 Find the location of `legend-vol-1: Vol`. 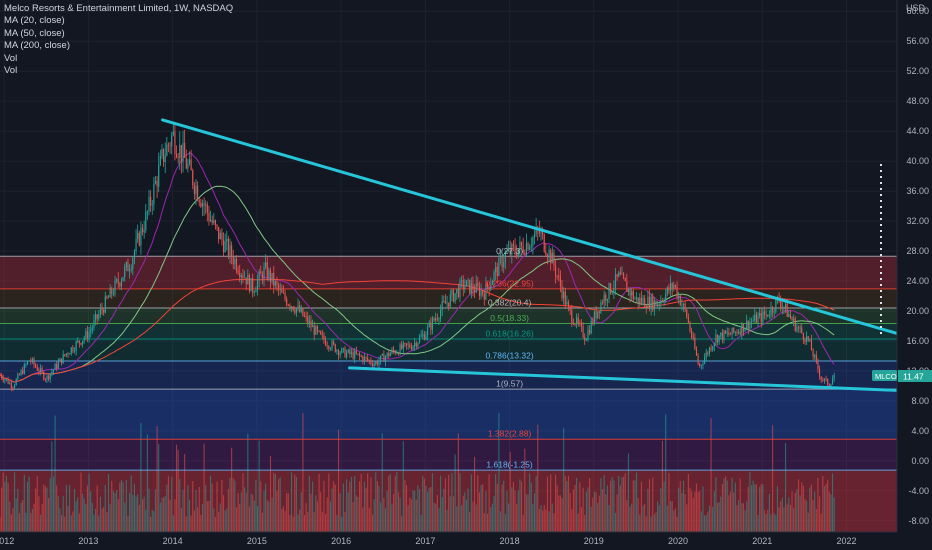

legend-vol-1: Vol is located at coordinates (11, 58).